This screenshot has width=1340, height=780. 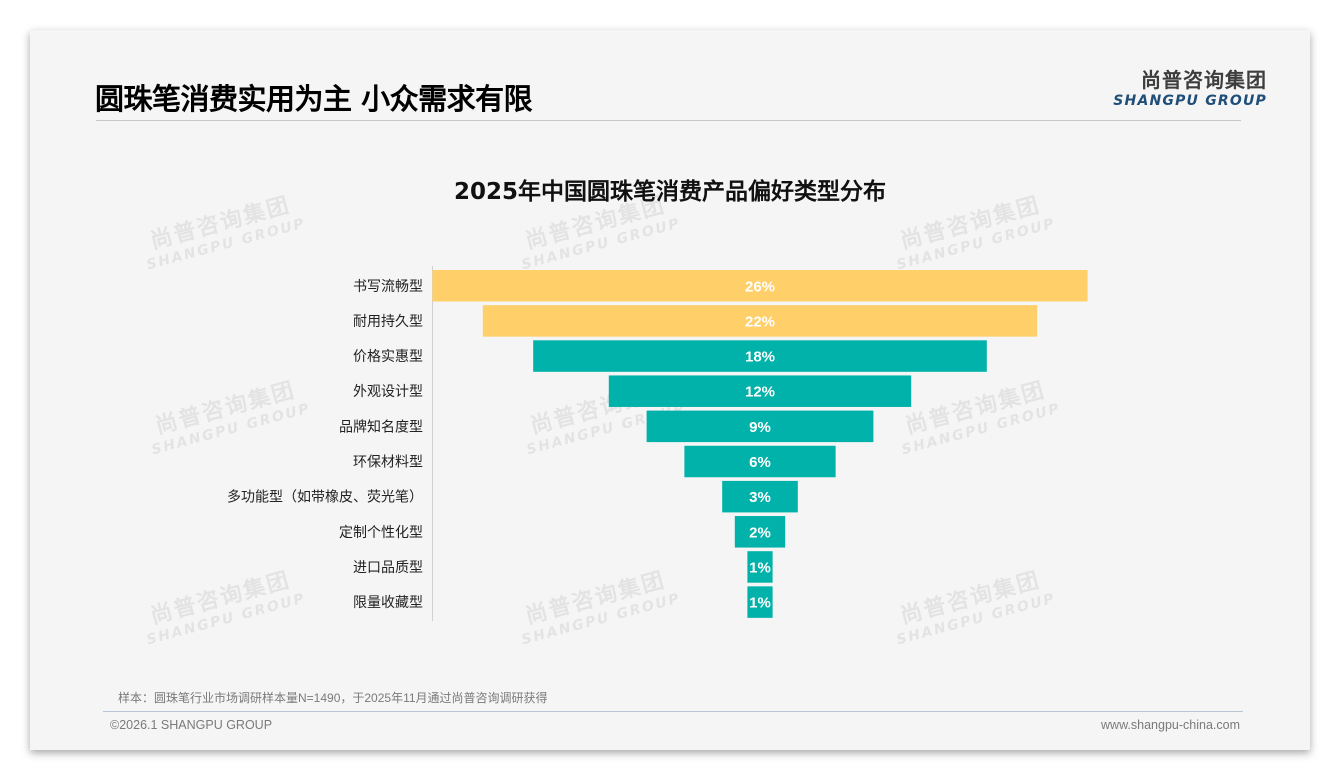 I want to click on company-logo: 尚普咨询集团 SHANGPU GROUP, so click(x=1190, y=86).